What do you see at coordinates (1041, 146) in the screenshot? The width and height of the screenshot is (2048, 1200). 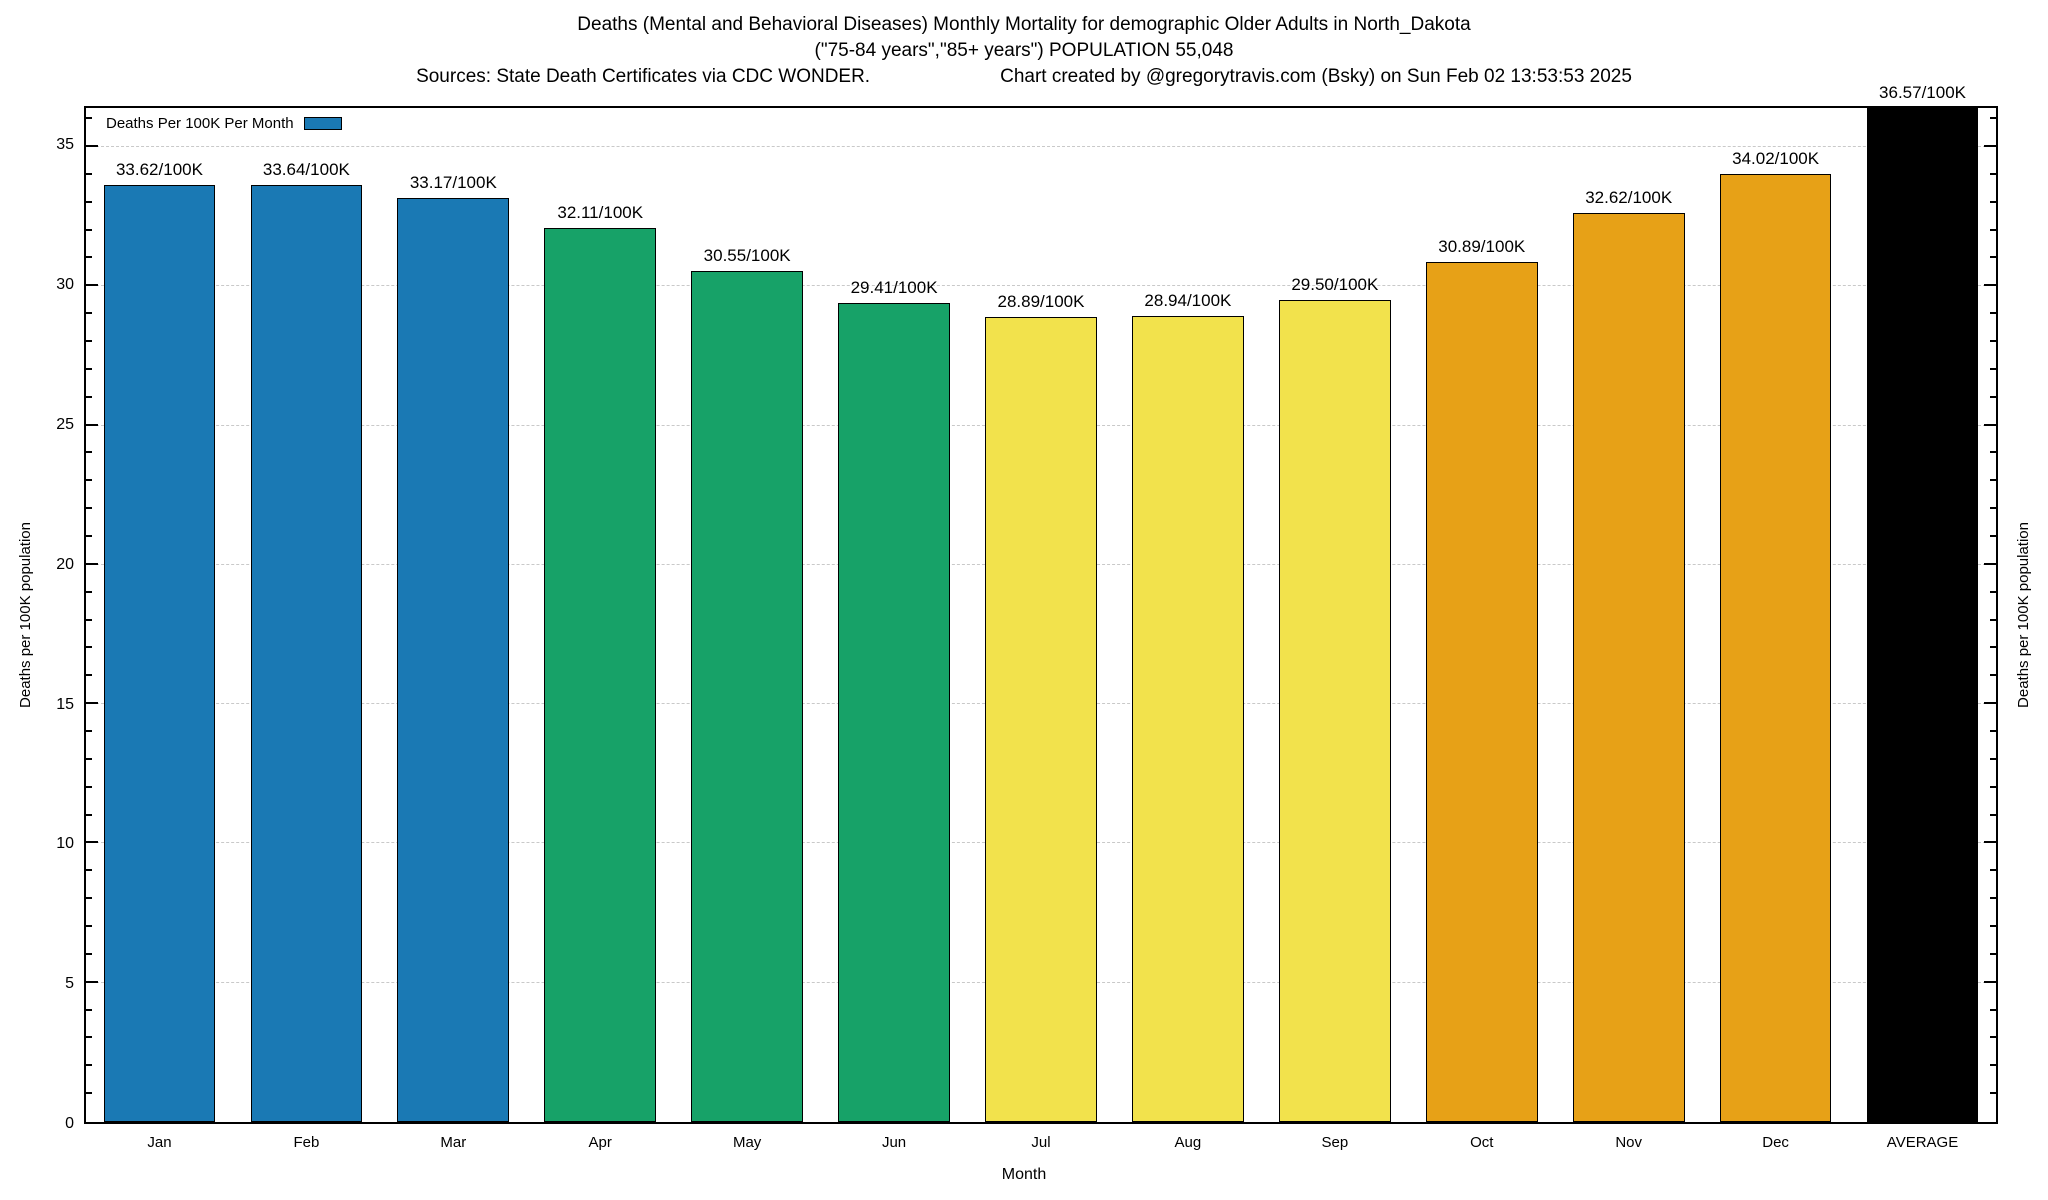 I see `gridline` at bounding box center [1041, 146].